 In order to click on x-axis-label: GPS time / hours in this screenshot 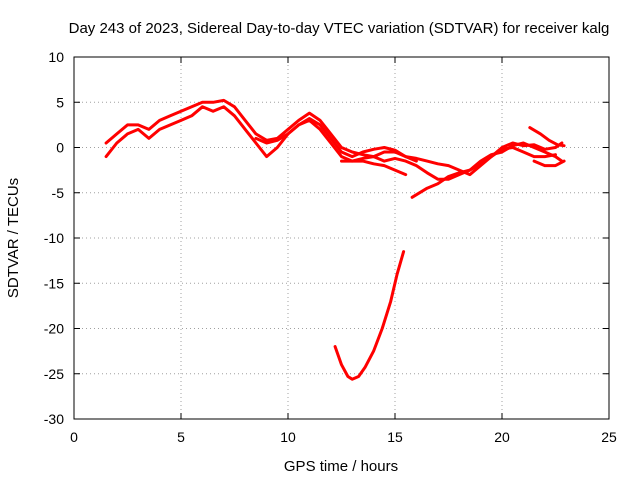, I will do `click(341, 466)`.